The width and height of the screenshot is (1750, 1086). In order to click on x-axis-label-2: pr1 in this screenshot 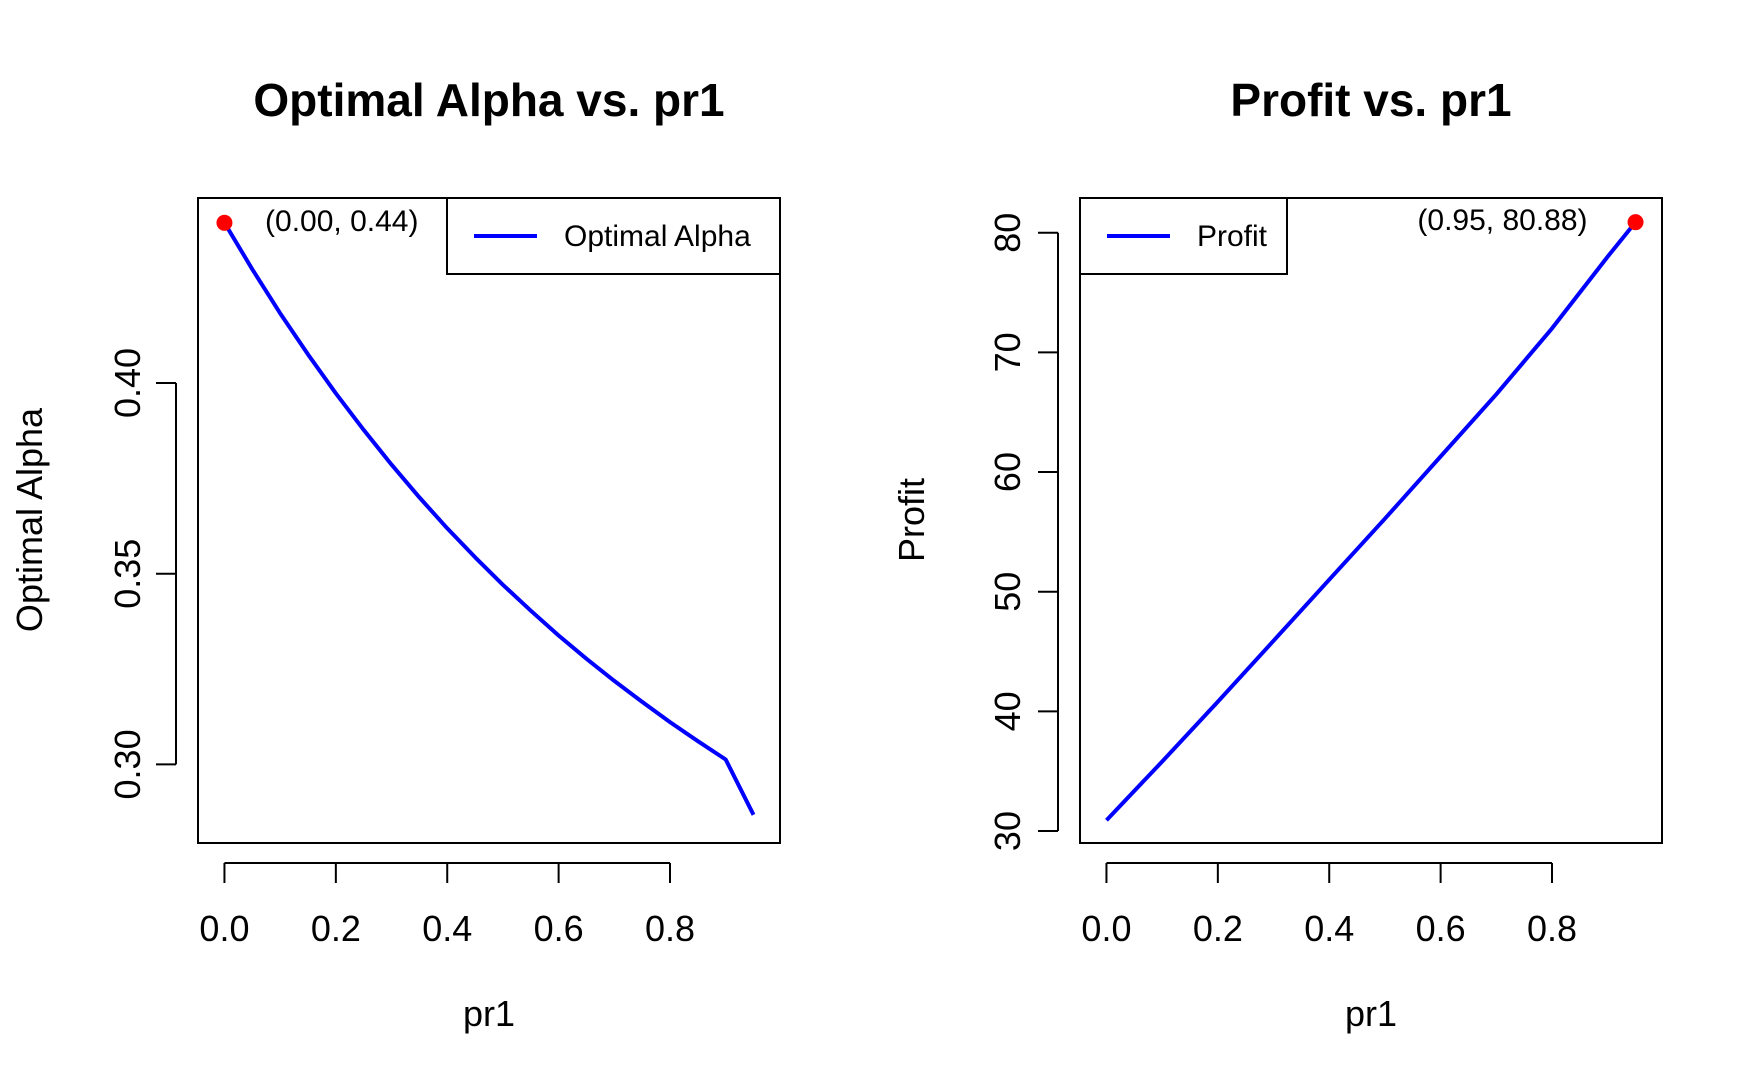, I will do `click(1371, 1013)`.